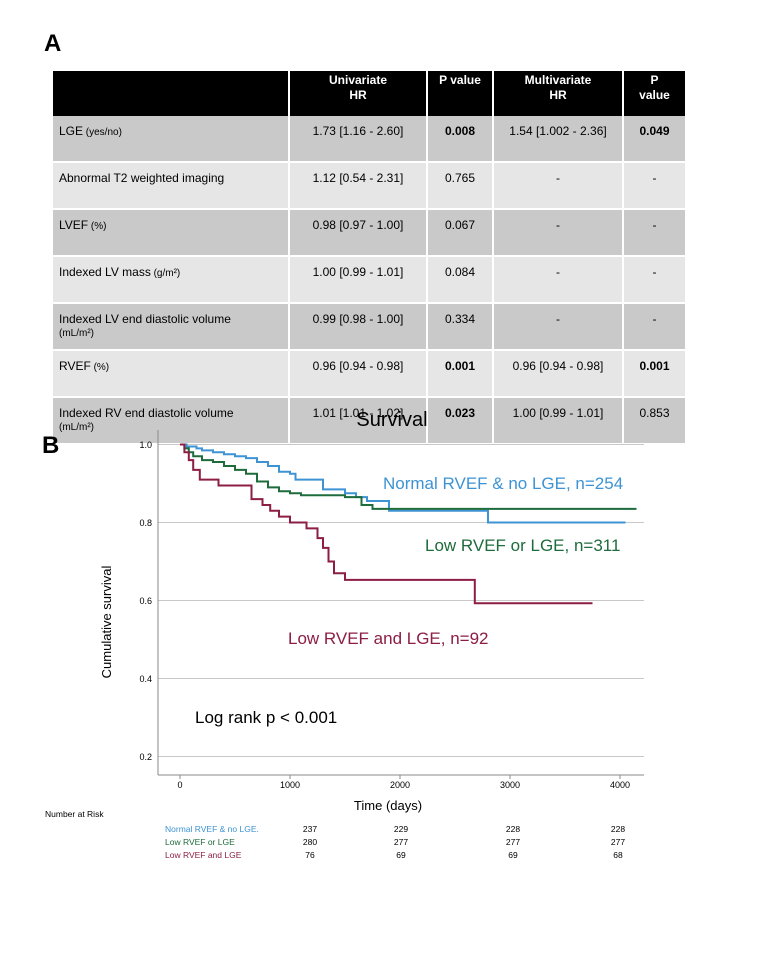 The height and width of the screenshot is (960, 768). I want to click on row-unit: (g/m²), so click(165, 273).